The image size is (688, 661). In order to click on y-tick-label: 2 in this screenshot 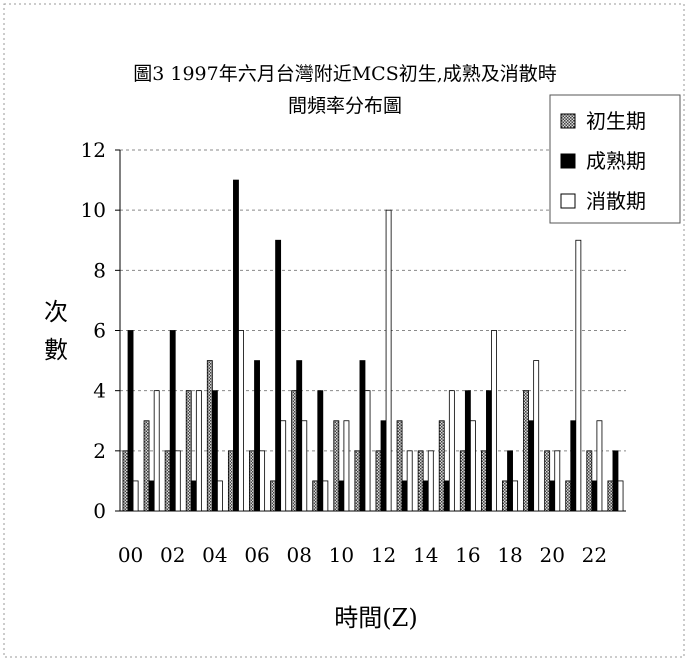, I will do `click(99, 451)`.